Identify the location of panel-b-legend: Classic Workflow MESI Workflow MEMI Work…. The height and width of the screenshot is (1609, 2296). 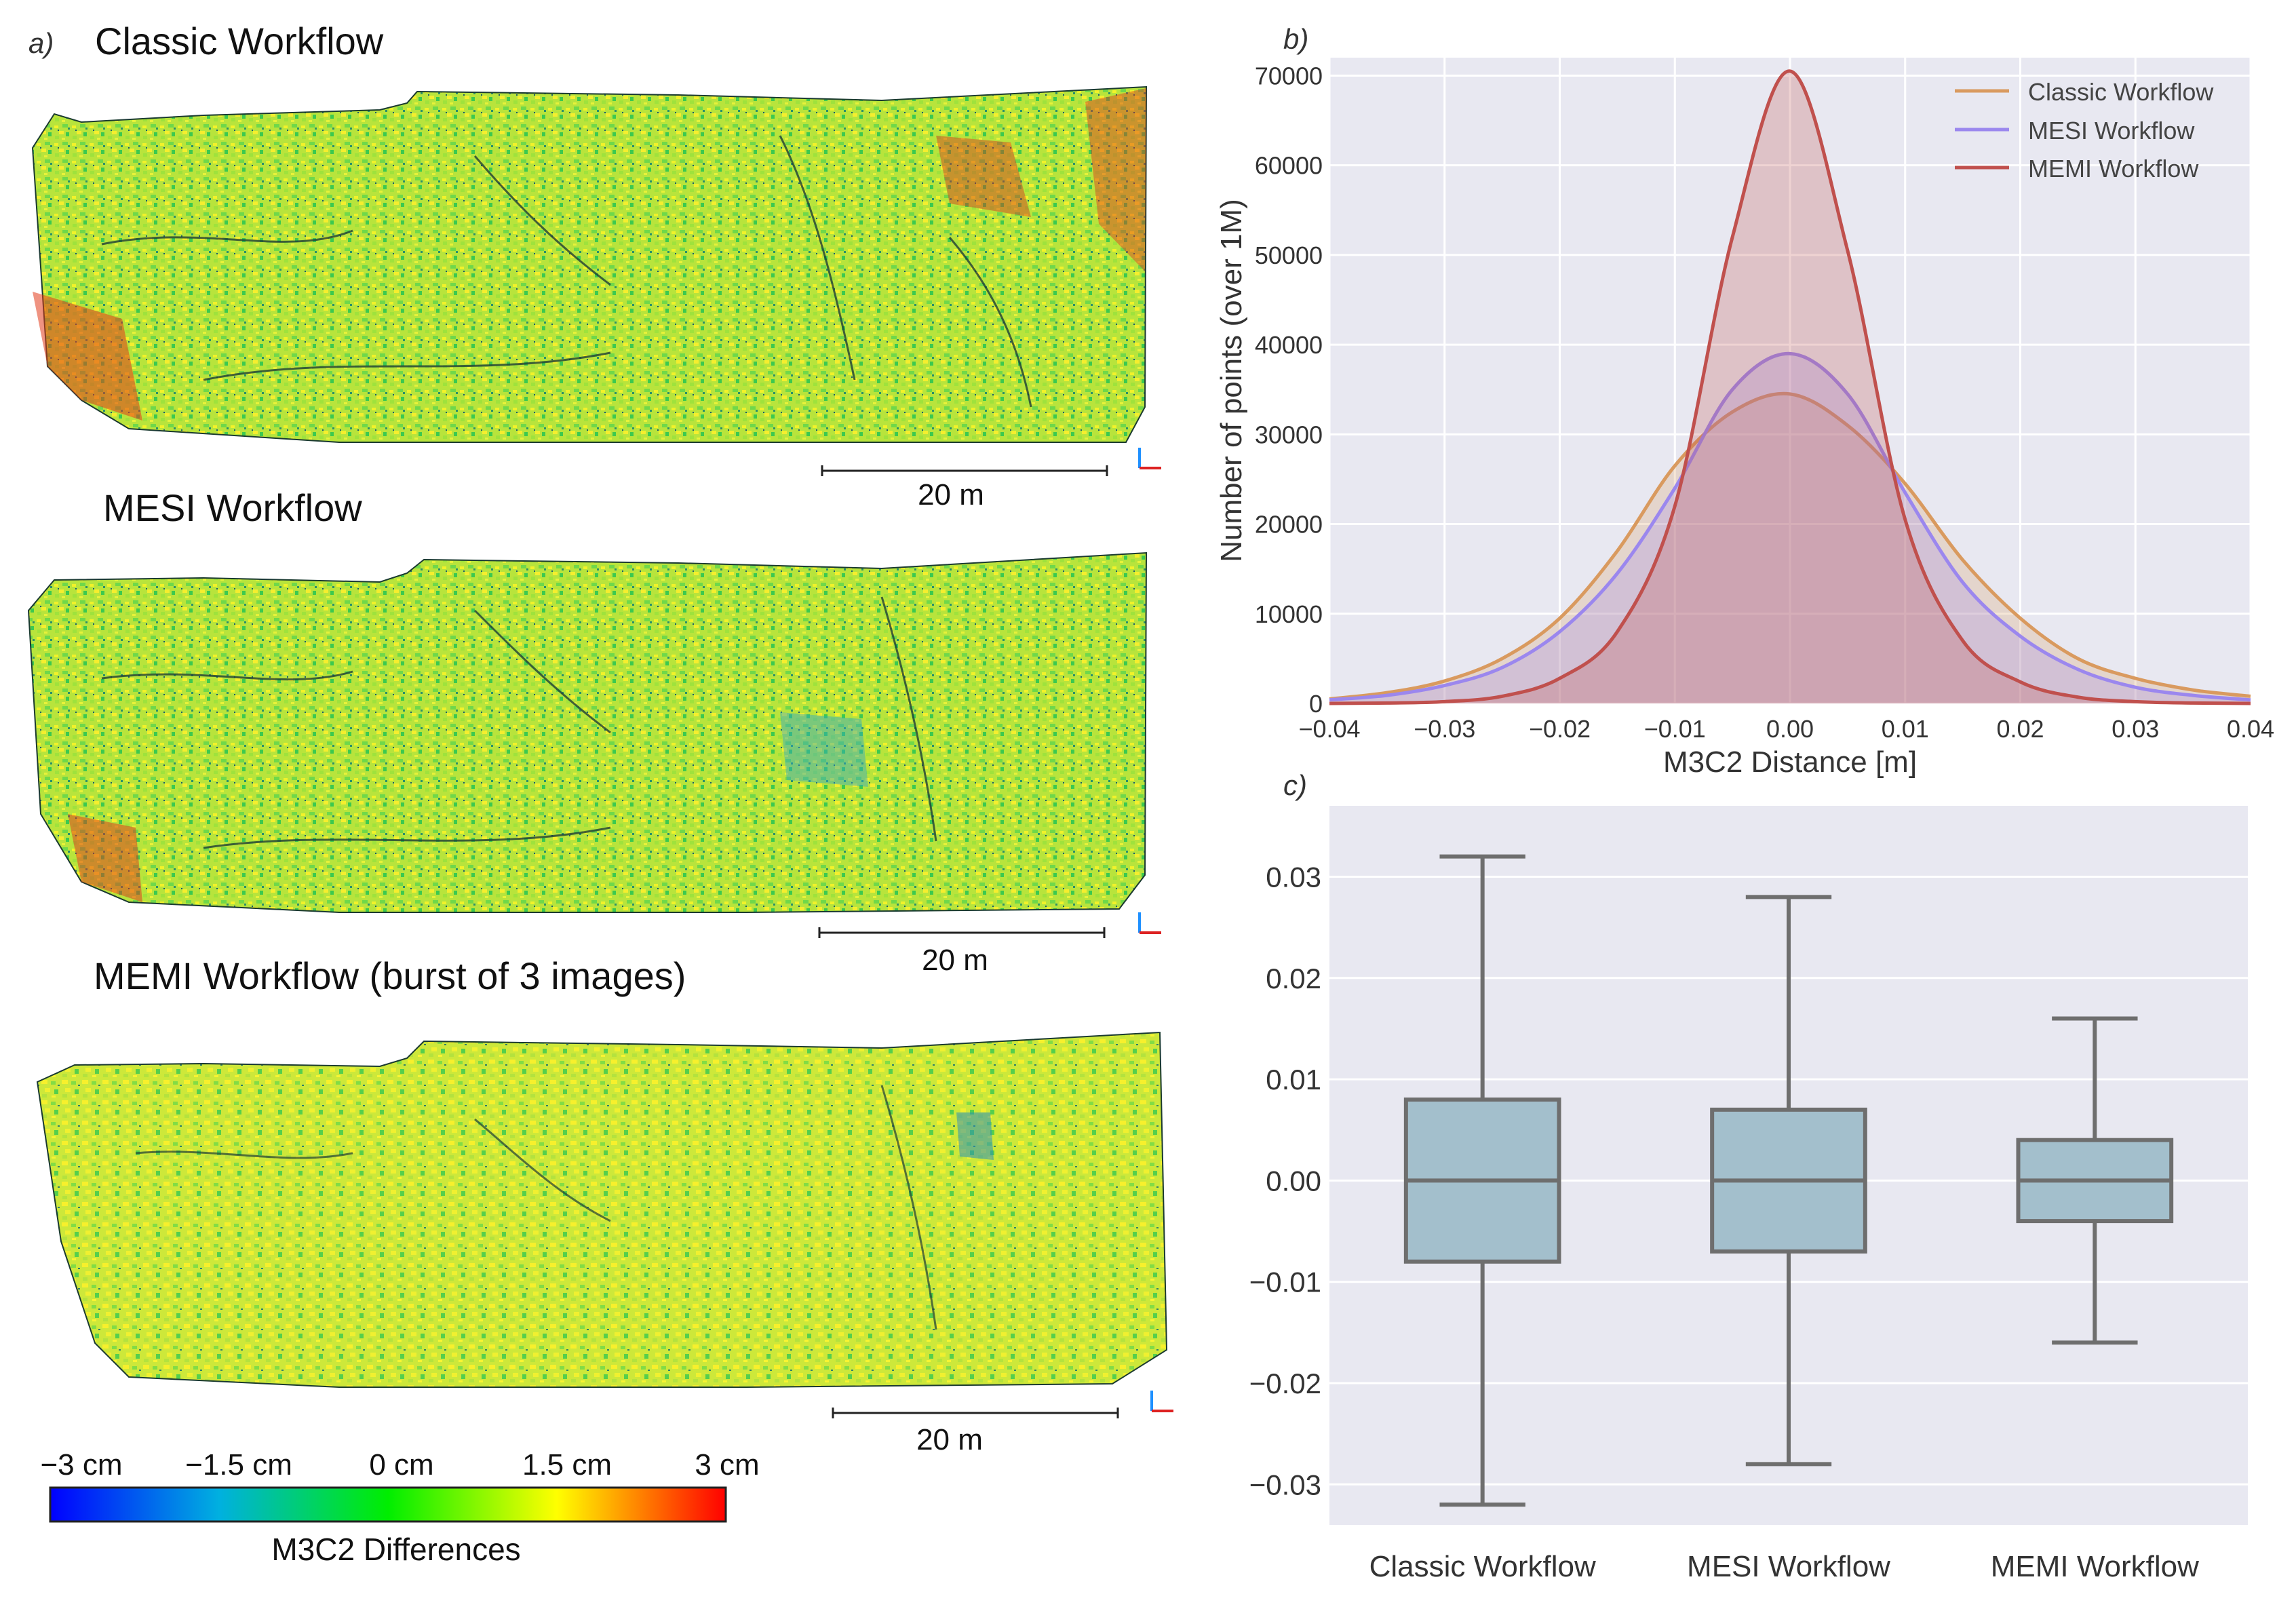
(2084, 130).